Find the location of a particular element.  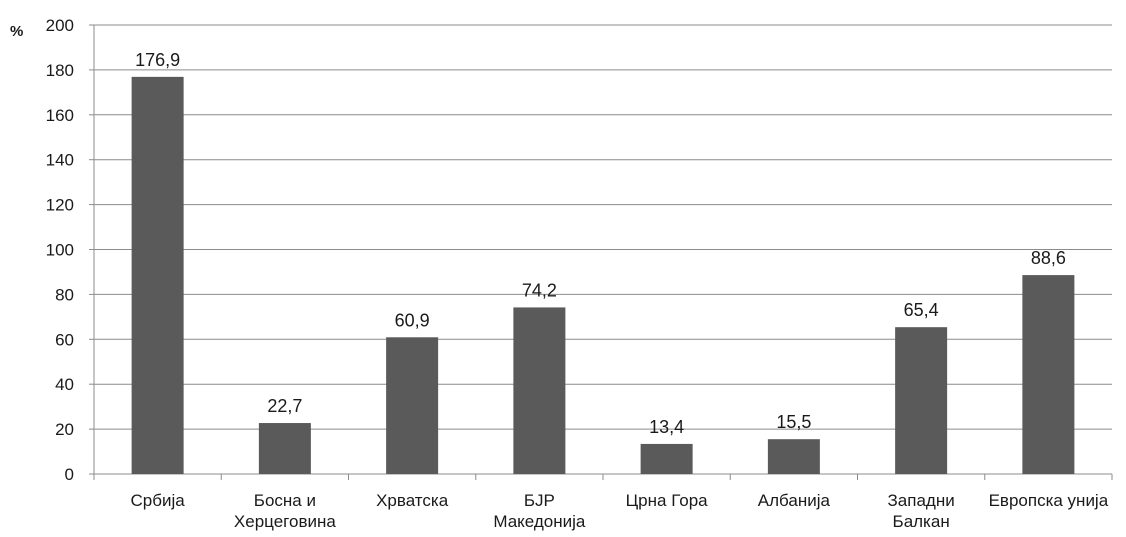

data-label: 60,9 is located at coordinates (412, 320).